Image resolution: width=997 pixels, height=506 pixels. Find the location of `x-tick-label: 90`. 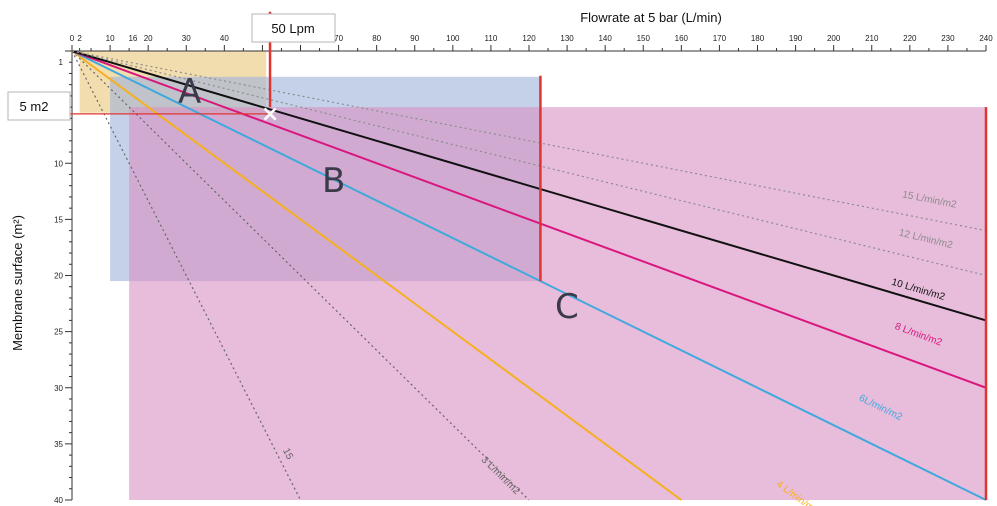

x-tick-label: 90 is located at coordinates (414, 38).